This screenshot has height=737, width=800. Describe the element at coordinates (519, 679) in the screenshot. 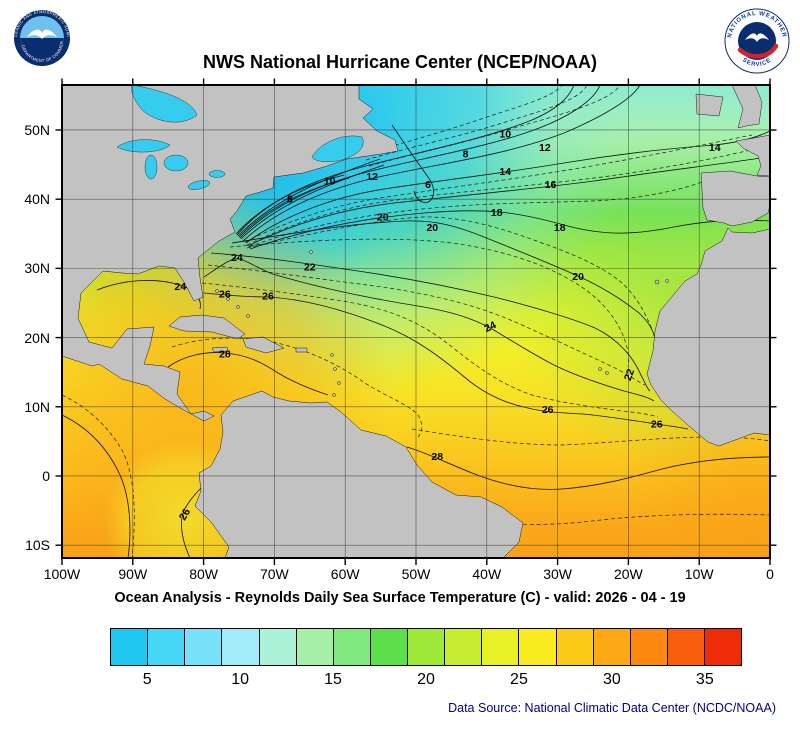

I see `colorbar-tick: 25` at that location.